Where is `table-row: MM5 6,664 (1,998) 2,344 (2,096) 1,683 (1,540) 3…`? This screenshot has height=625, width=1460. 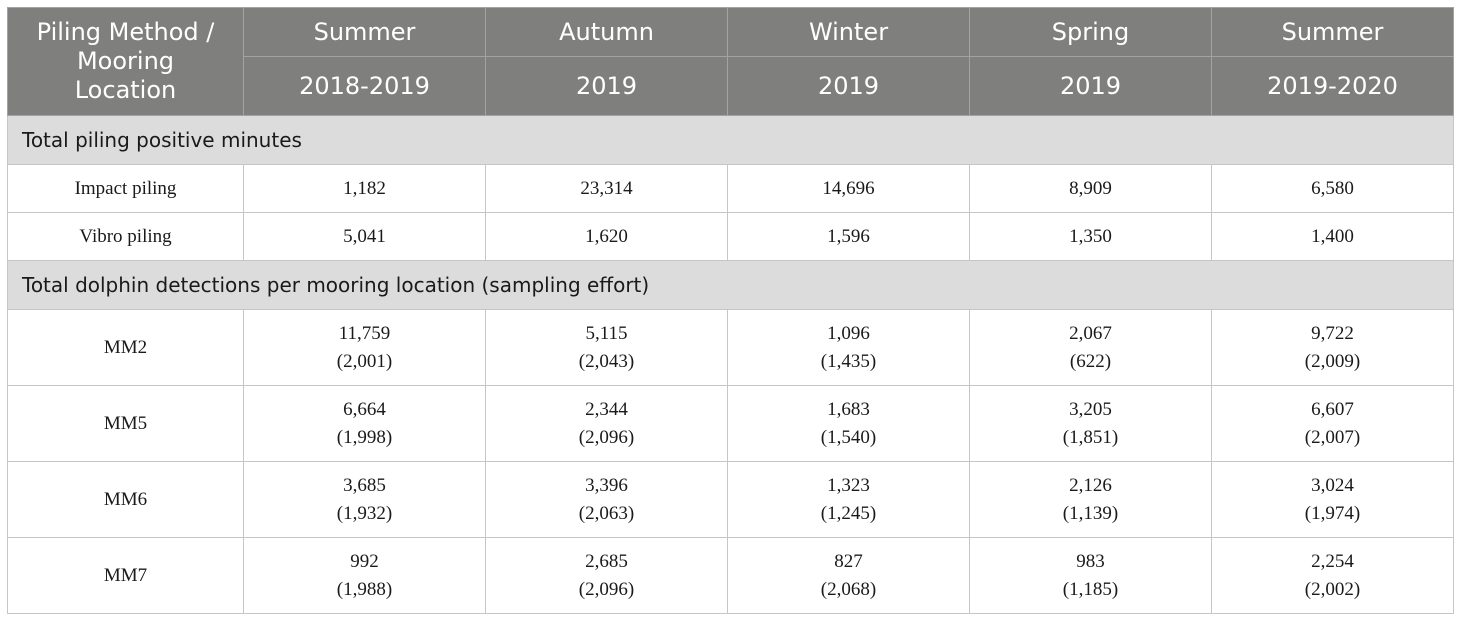
table-row: MM5 6,664 (1,998) 2,344 (2,096) 1,683 (1,540) 3… is located at coordinates (730, 423).